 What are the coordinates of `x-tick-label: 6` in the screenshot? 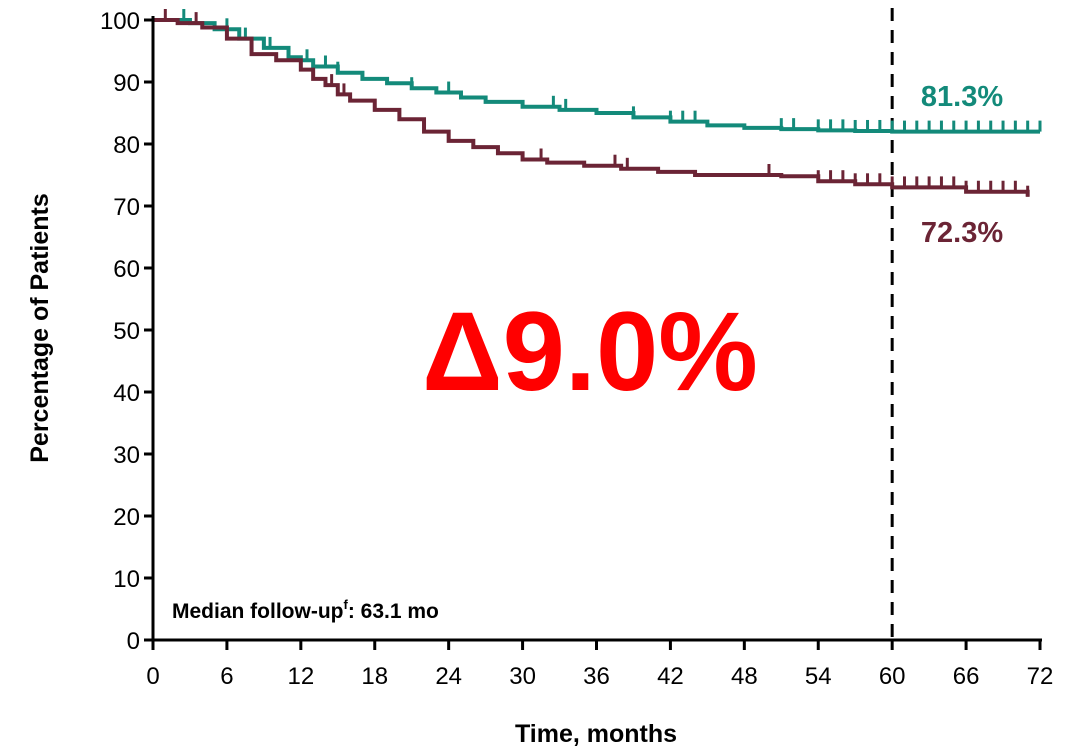 It's located at (226, 676).